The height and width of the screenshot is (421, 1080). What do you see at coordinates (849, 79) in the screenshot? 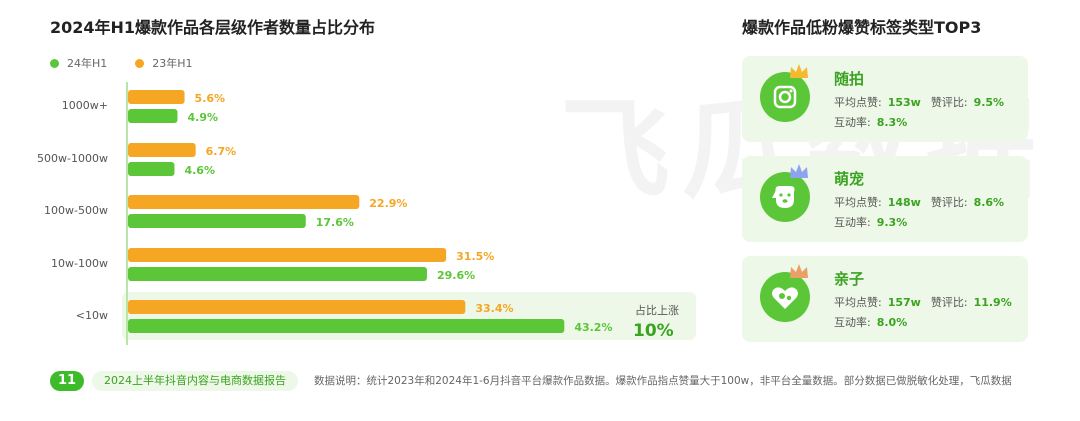
I see `tag-name: 随拍` at bounding box center [849, 79].